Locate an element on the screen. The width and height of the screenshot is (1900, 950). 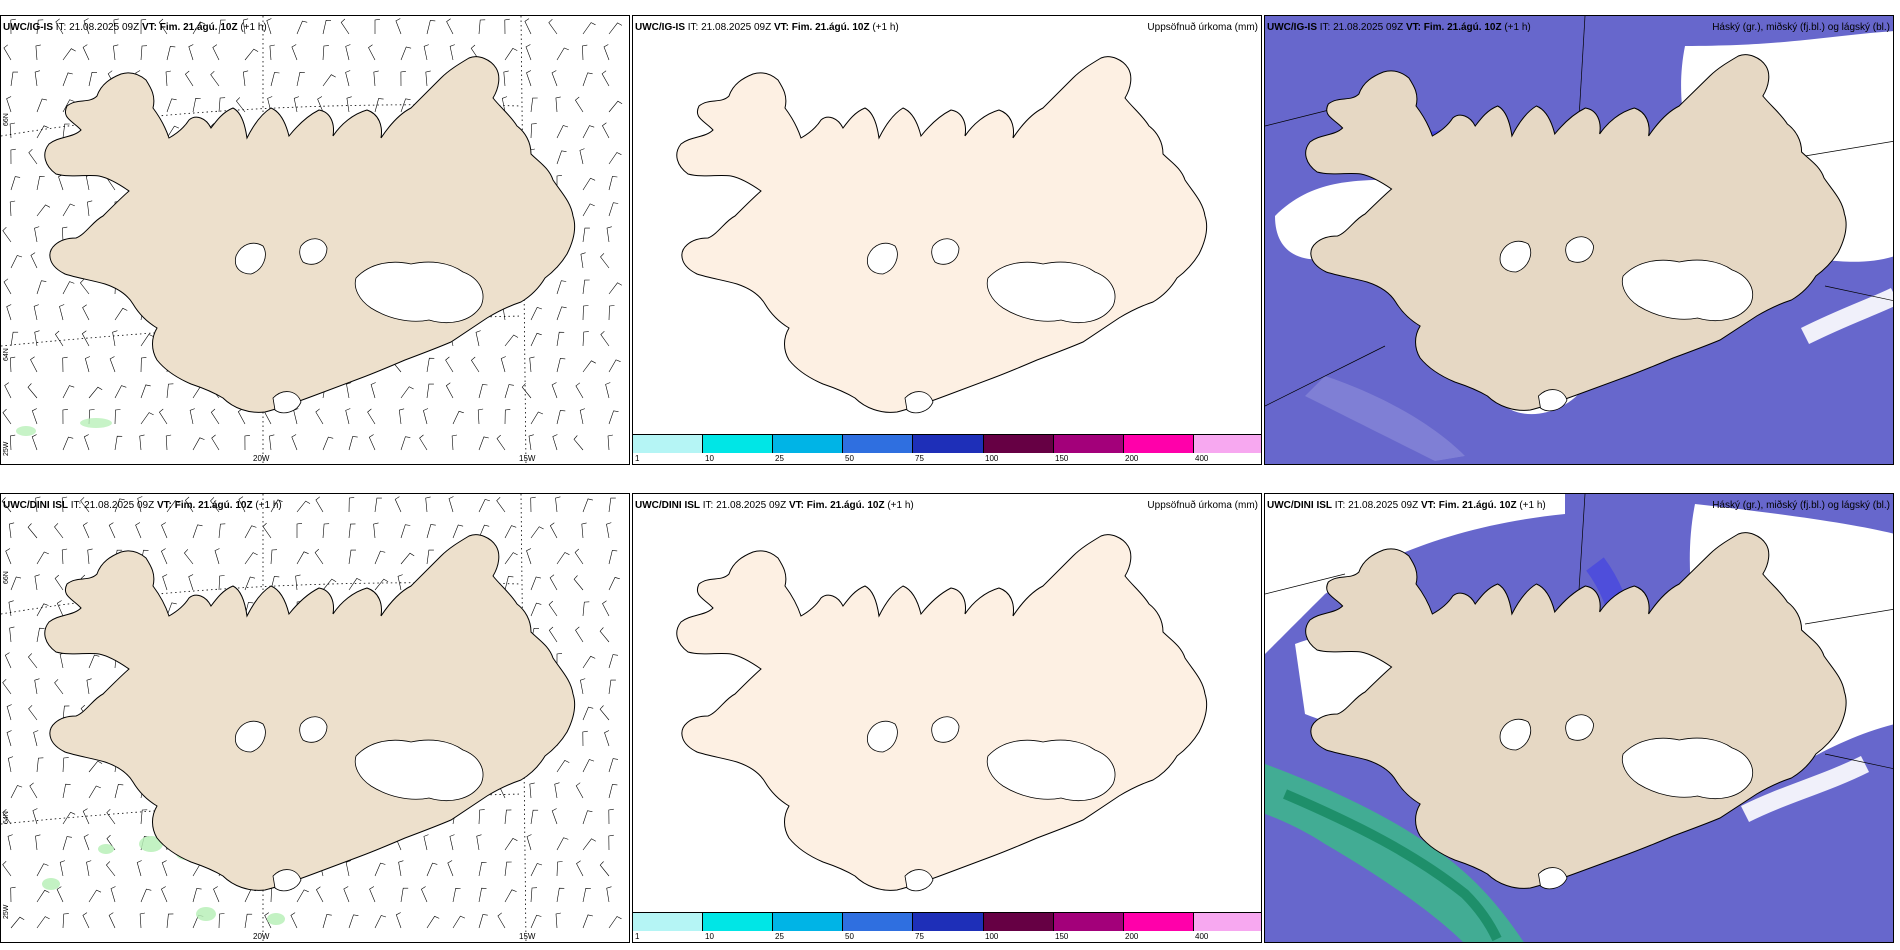
grid-line is located at coordinates (1325, 376).